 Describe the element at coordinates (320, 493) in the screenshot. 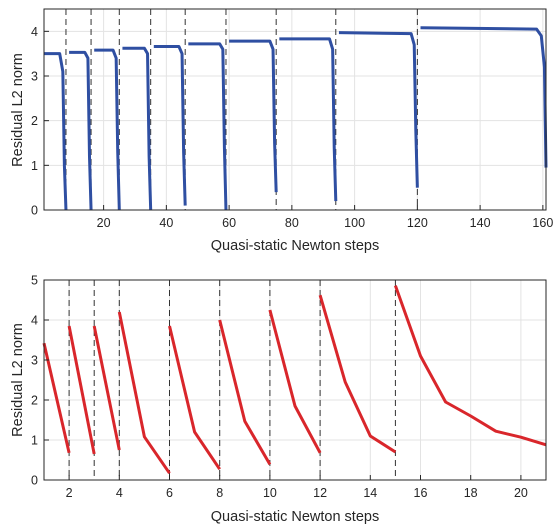

I see `x-tick-label: 12` at that location.